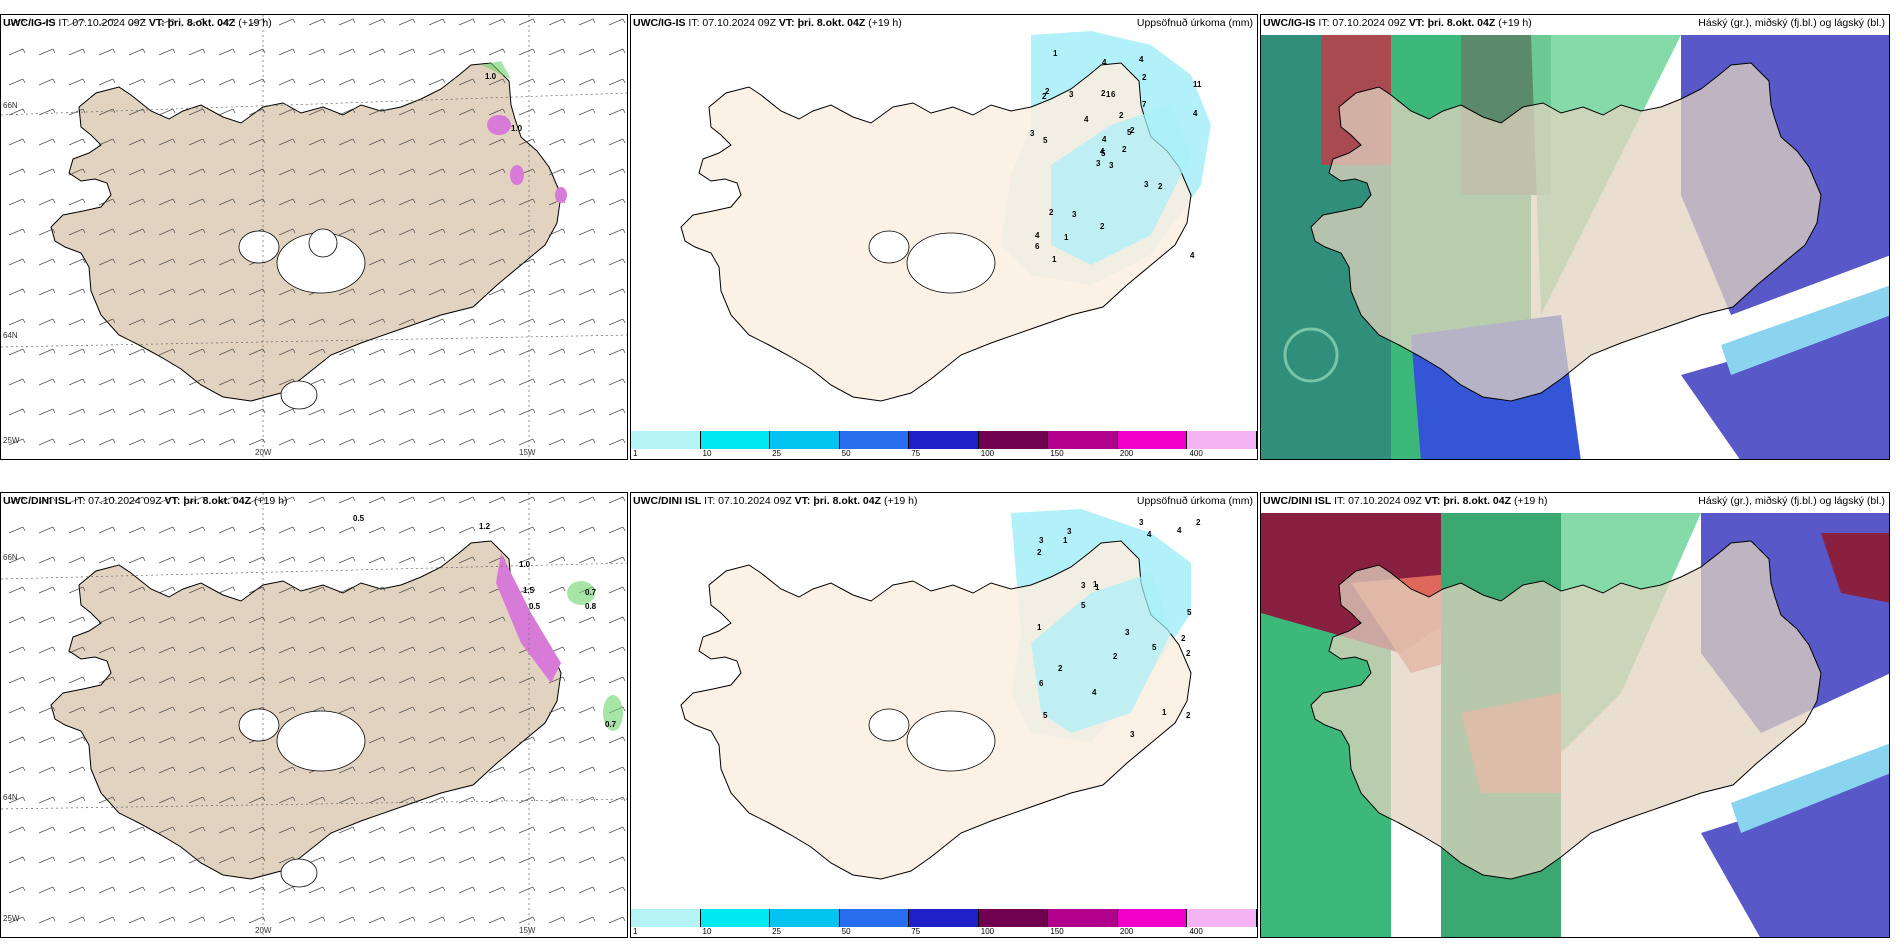 The height and width of the screenshot is (950, 1900). What do you see at coordinates (525, 564) in the screenshot?
I see `svg-text: 1.0` at bounding box center [525, 564].